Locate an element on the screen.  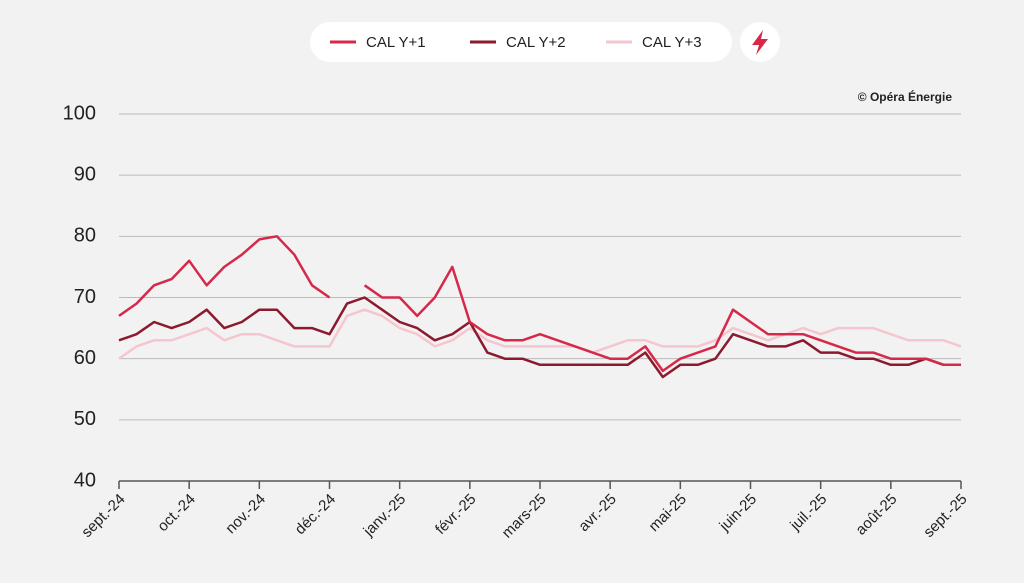
x-tick-label: sept.-25 is located at coordinates (945, 516).